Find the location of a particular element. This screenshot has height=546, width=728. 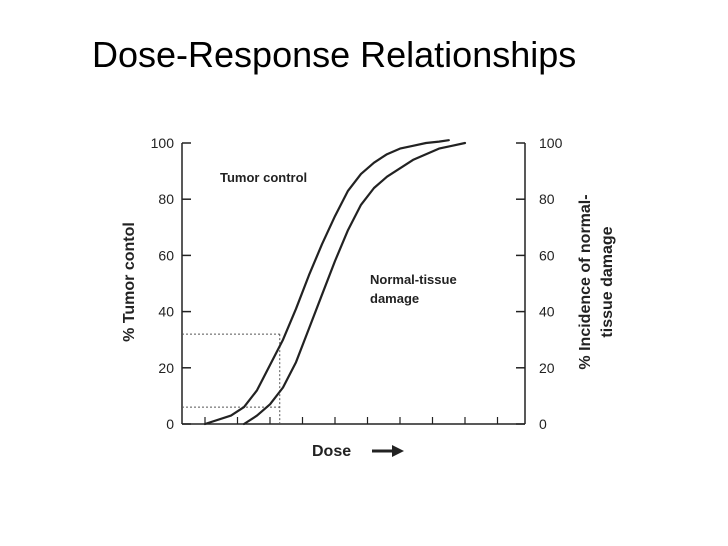

slide-title: Dose-Response Relationships is located at coordinates (334, 54).